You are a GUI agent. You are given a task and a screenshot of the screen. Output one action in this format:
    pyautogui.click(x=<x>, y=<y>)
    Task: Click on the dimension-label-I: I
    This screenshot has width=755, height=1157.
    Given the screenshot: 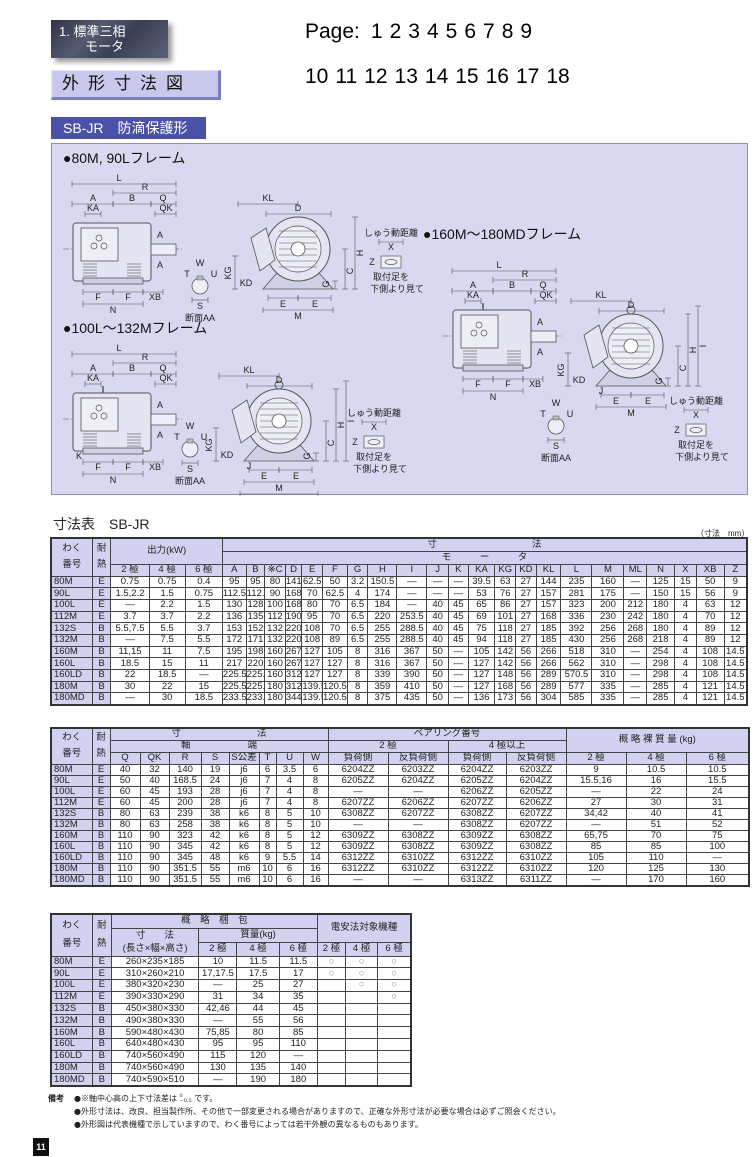 What is the action you would take?
    pyautogui.click(x=351, y=421)
    